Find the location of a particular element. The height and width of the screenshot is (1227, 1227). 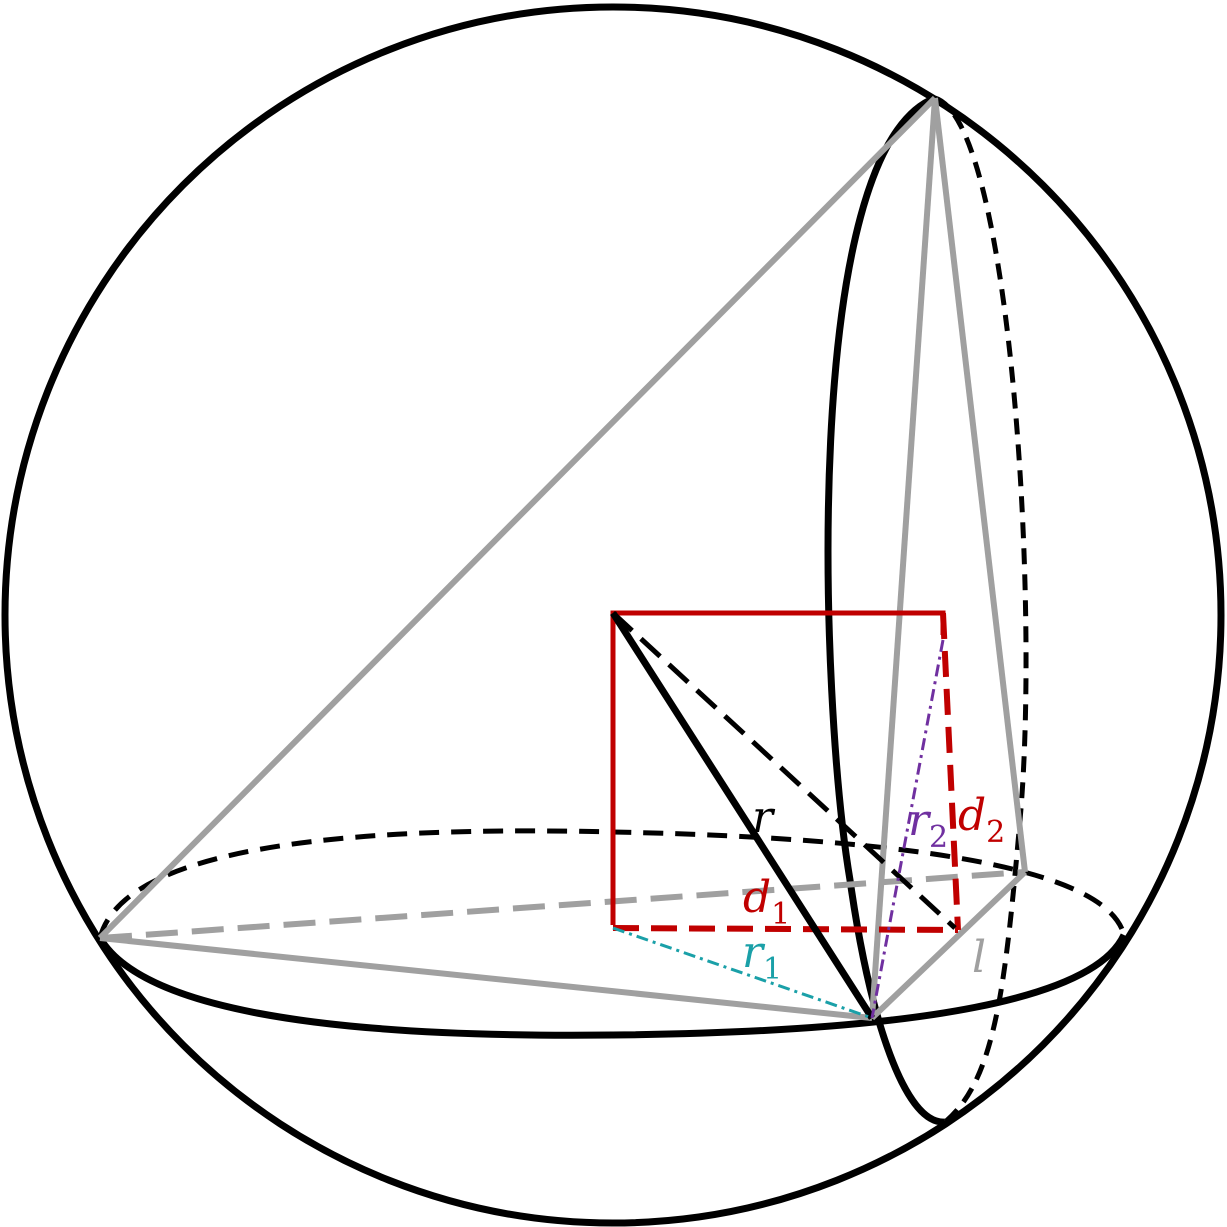

red-box-solid is located at coordinates (778, 767).